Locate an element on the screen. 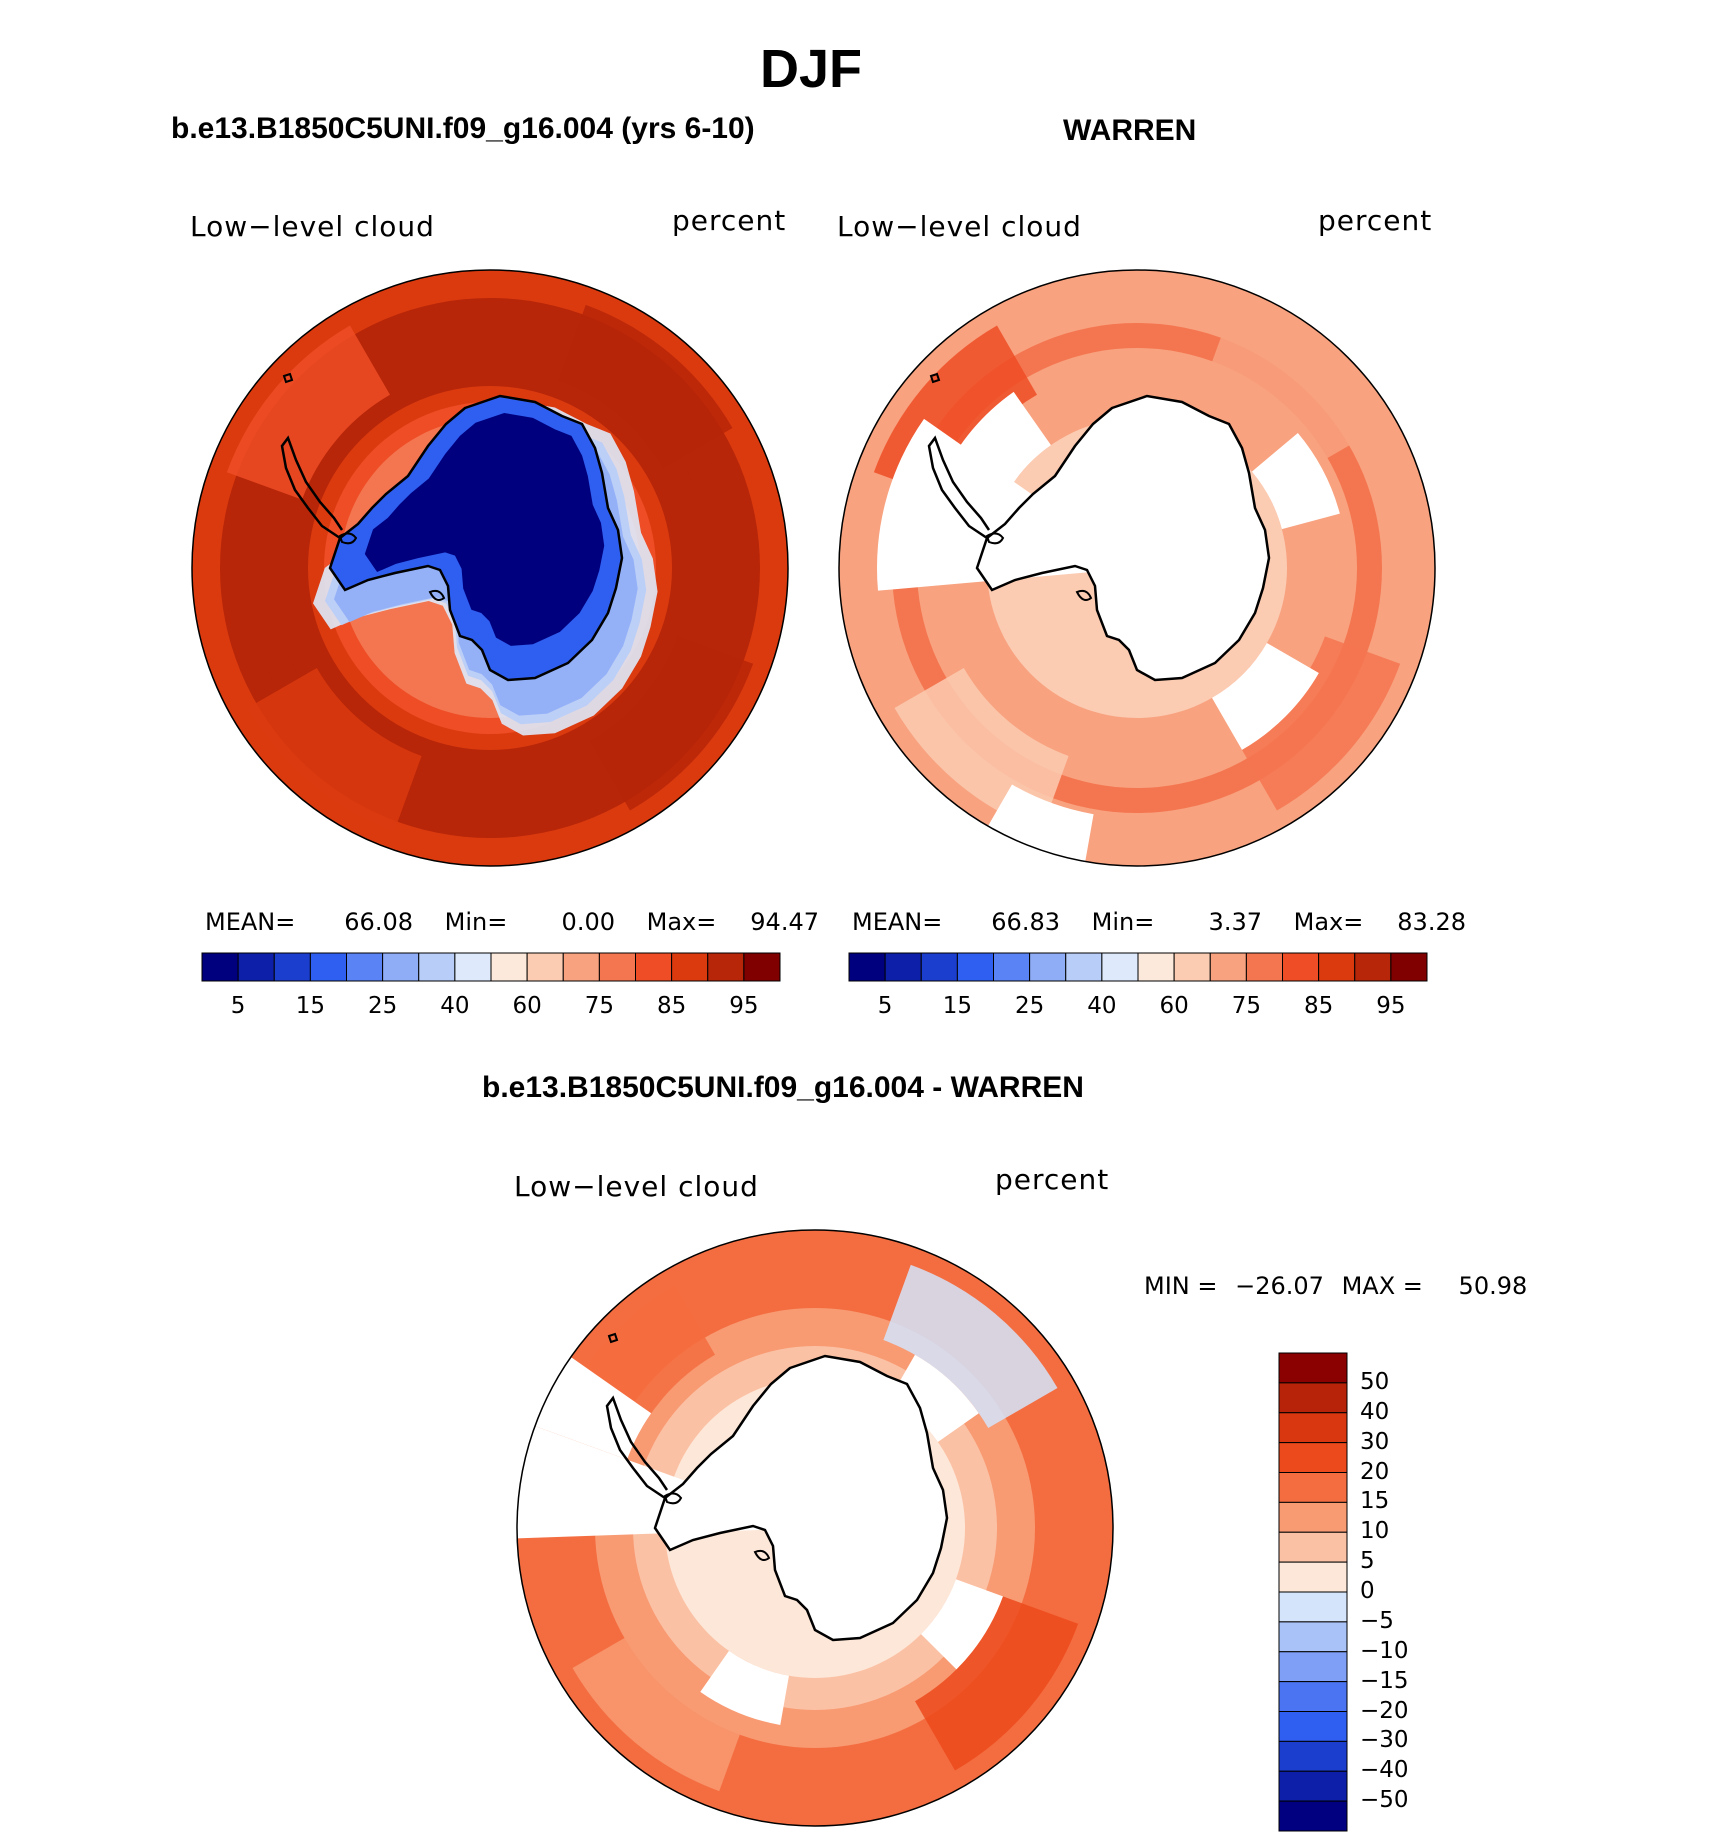 This screenshot has height=1839, width=1710. max-value: 50.98 is located at coordinates (1493, 1286).